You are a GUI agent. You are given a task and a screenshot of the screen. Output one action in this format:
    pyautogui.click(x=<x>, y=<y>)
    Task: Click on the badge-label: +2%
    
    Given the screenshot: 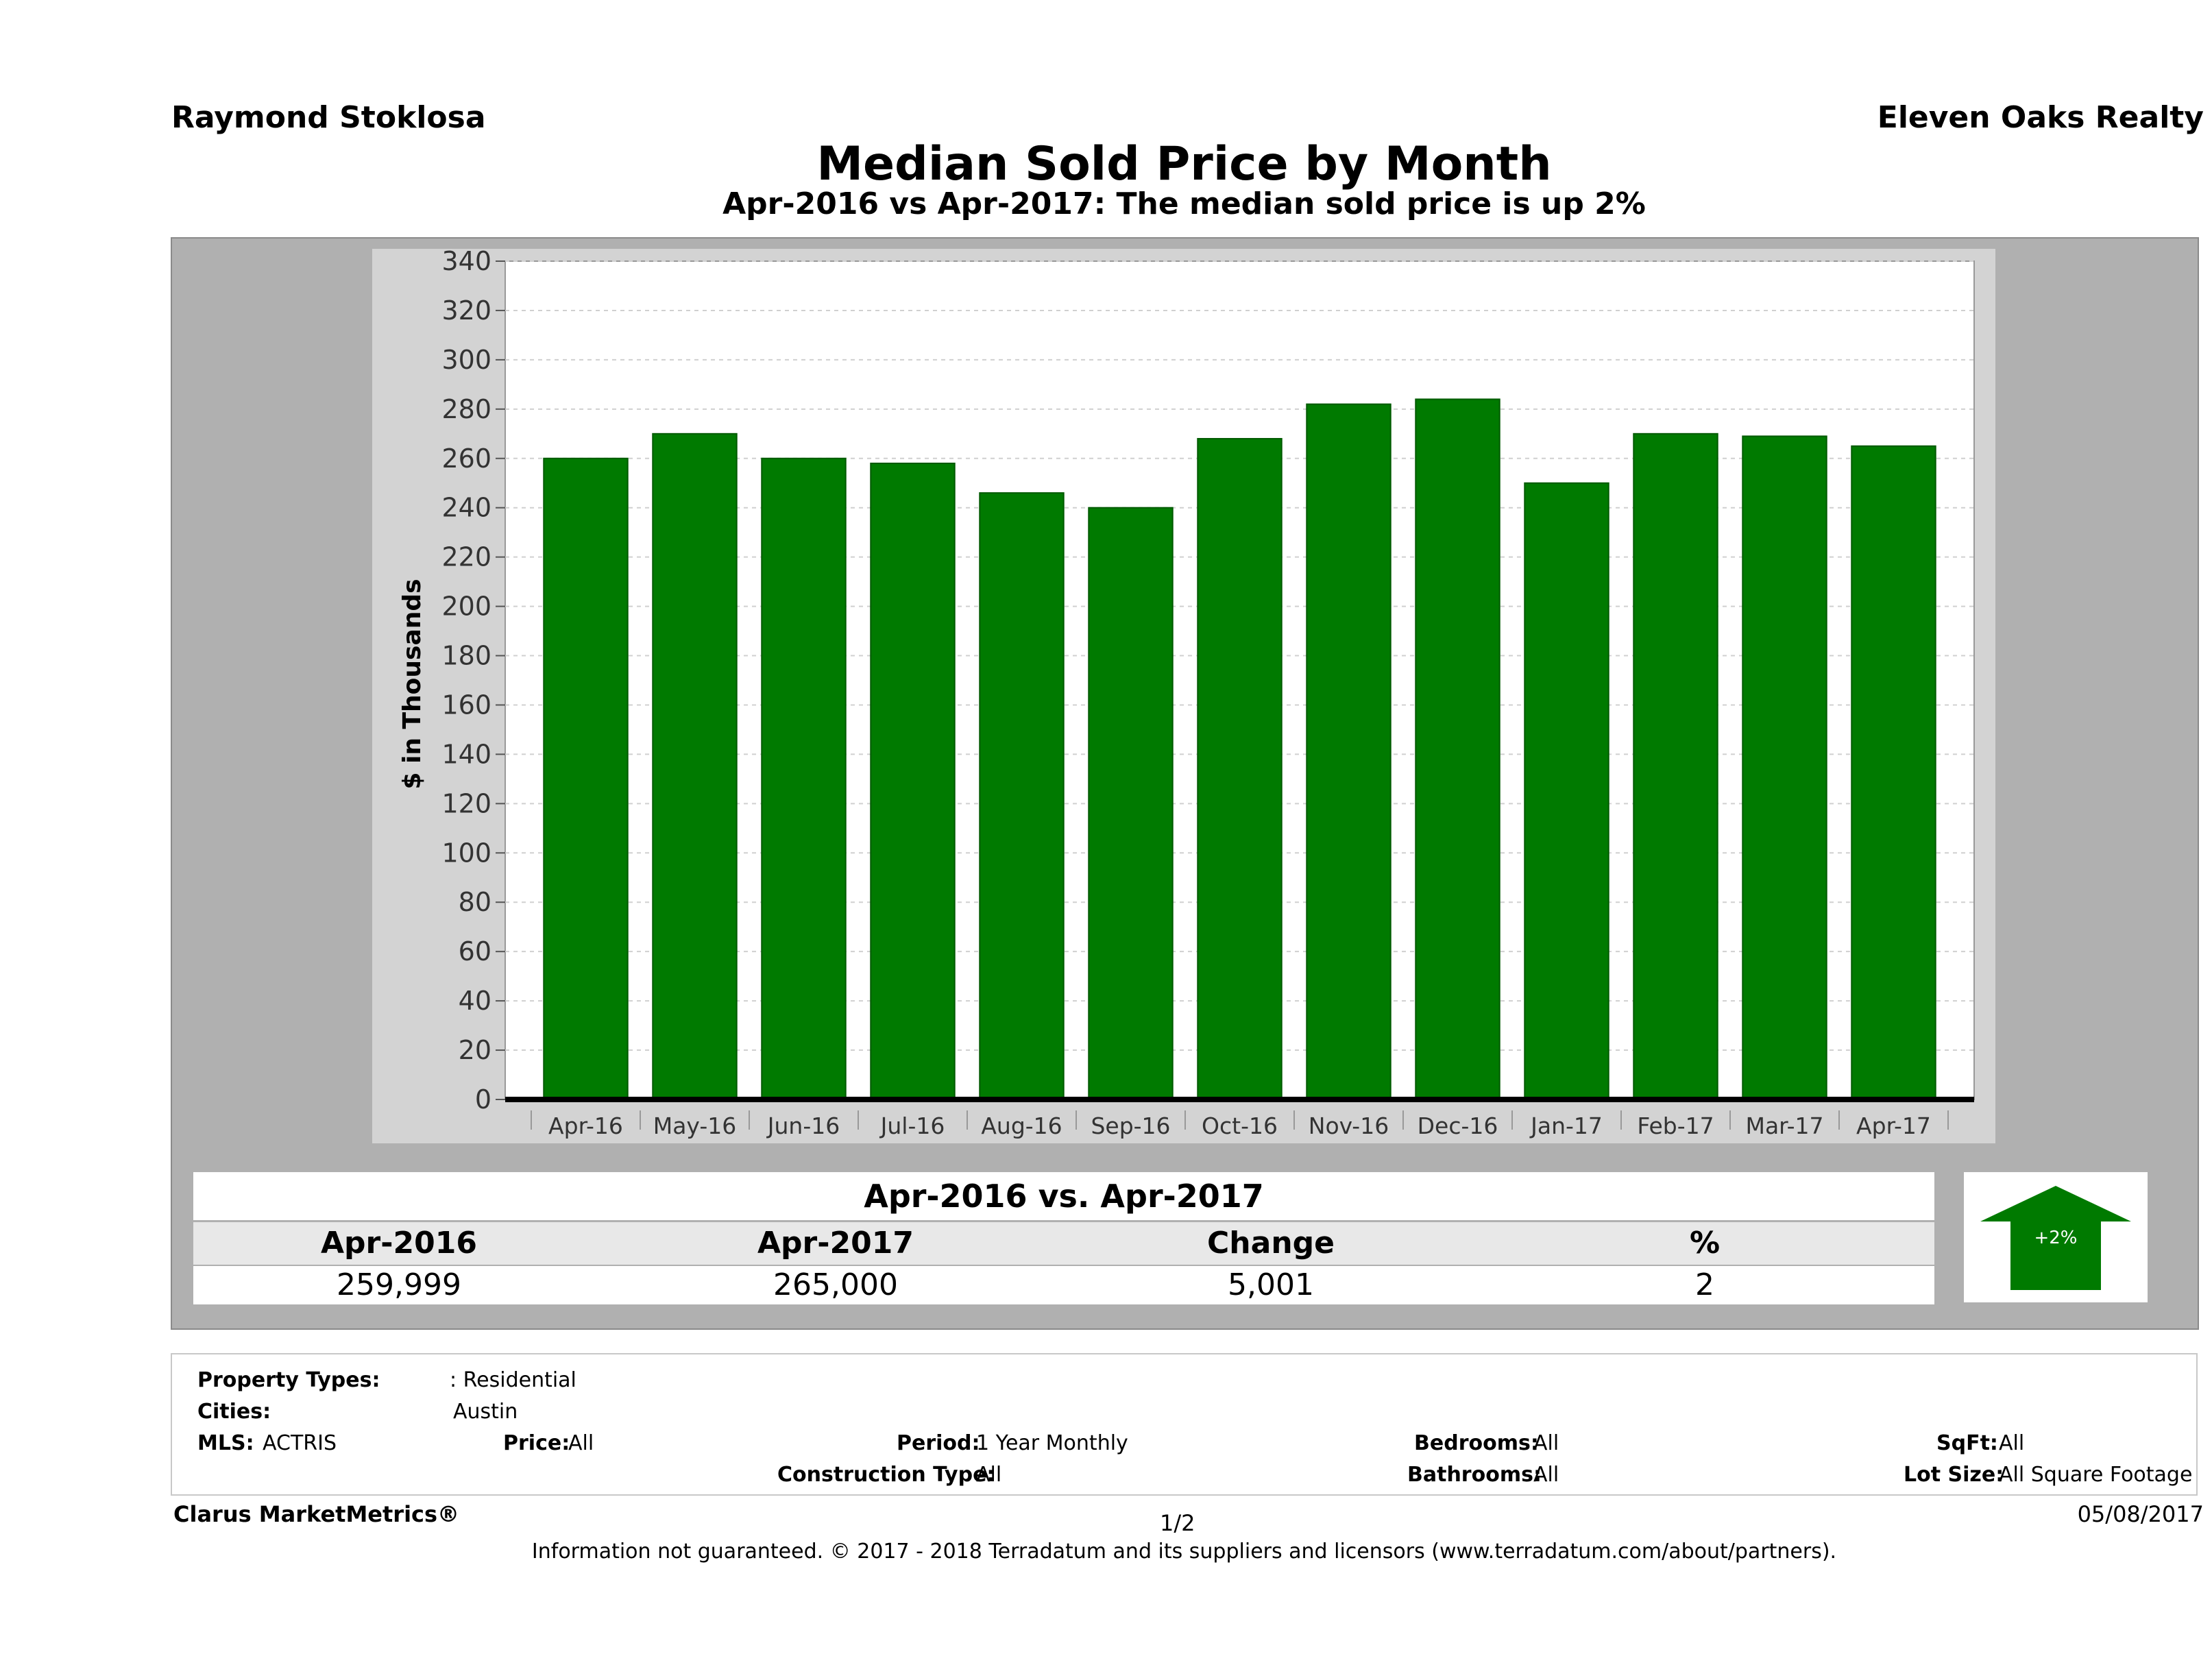 What is the action you would take?
    pyautogui.click(x=2055, y=1238)
    